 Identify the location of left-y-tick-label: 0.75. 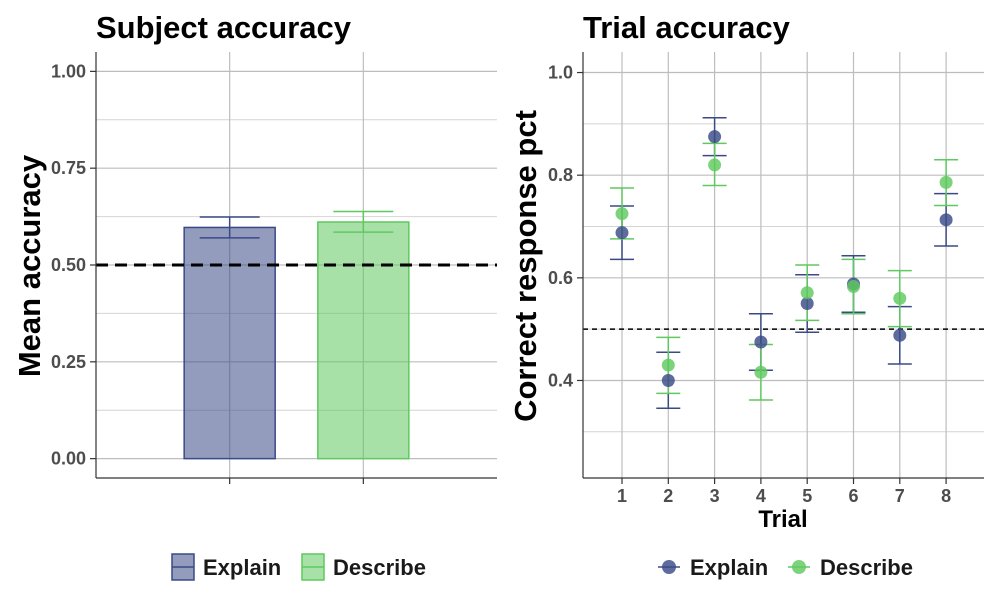
(68, 168).